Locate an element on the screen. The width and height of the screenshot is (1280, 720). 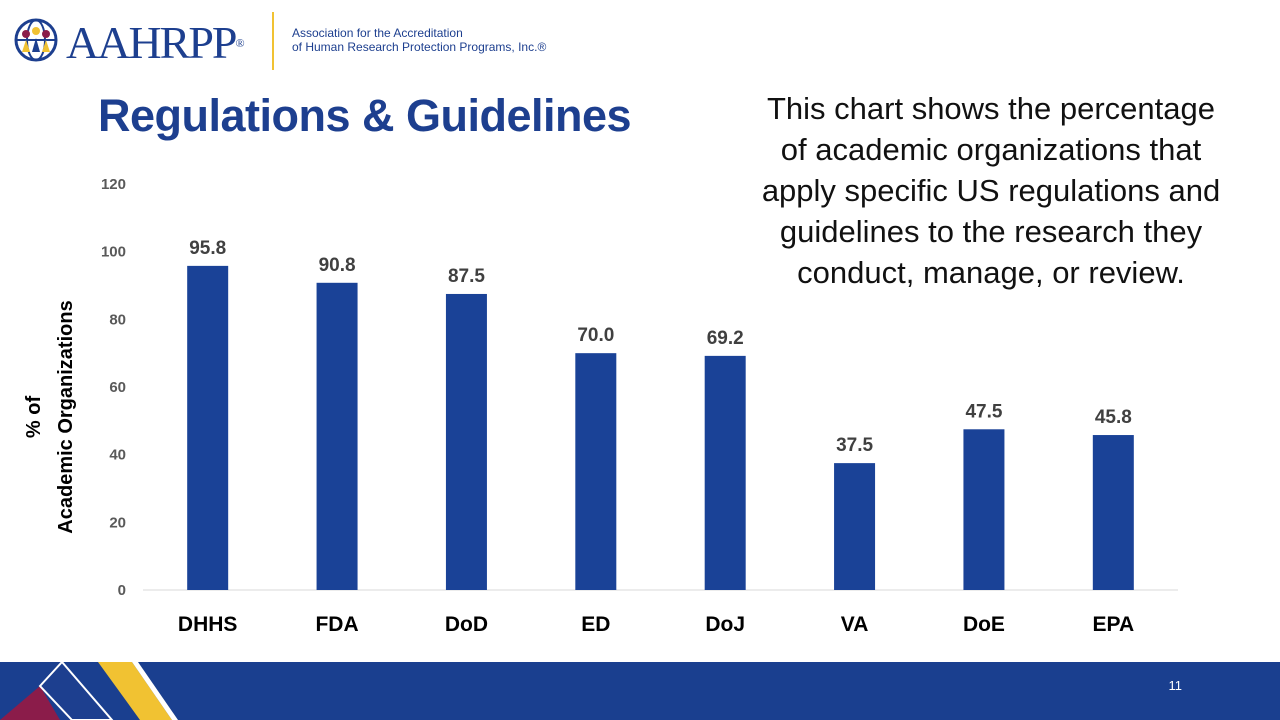
x-tick-label: DHHS is located at coordinates (208, 624).